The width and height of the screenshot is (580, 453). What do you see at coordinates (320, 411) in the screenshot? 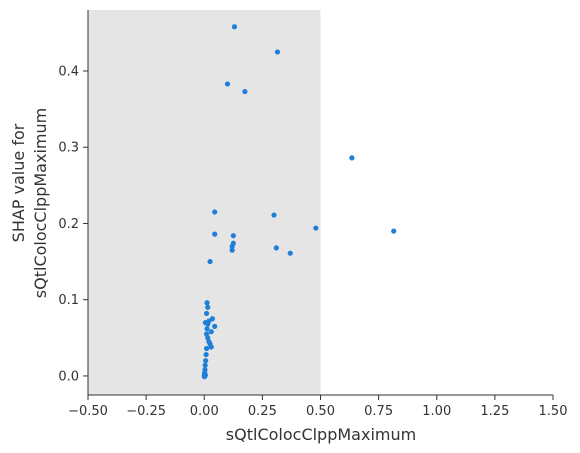
I see `x-tick-label: 0.50` at bounding box center [320, 411].